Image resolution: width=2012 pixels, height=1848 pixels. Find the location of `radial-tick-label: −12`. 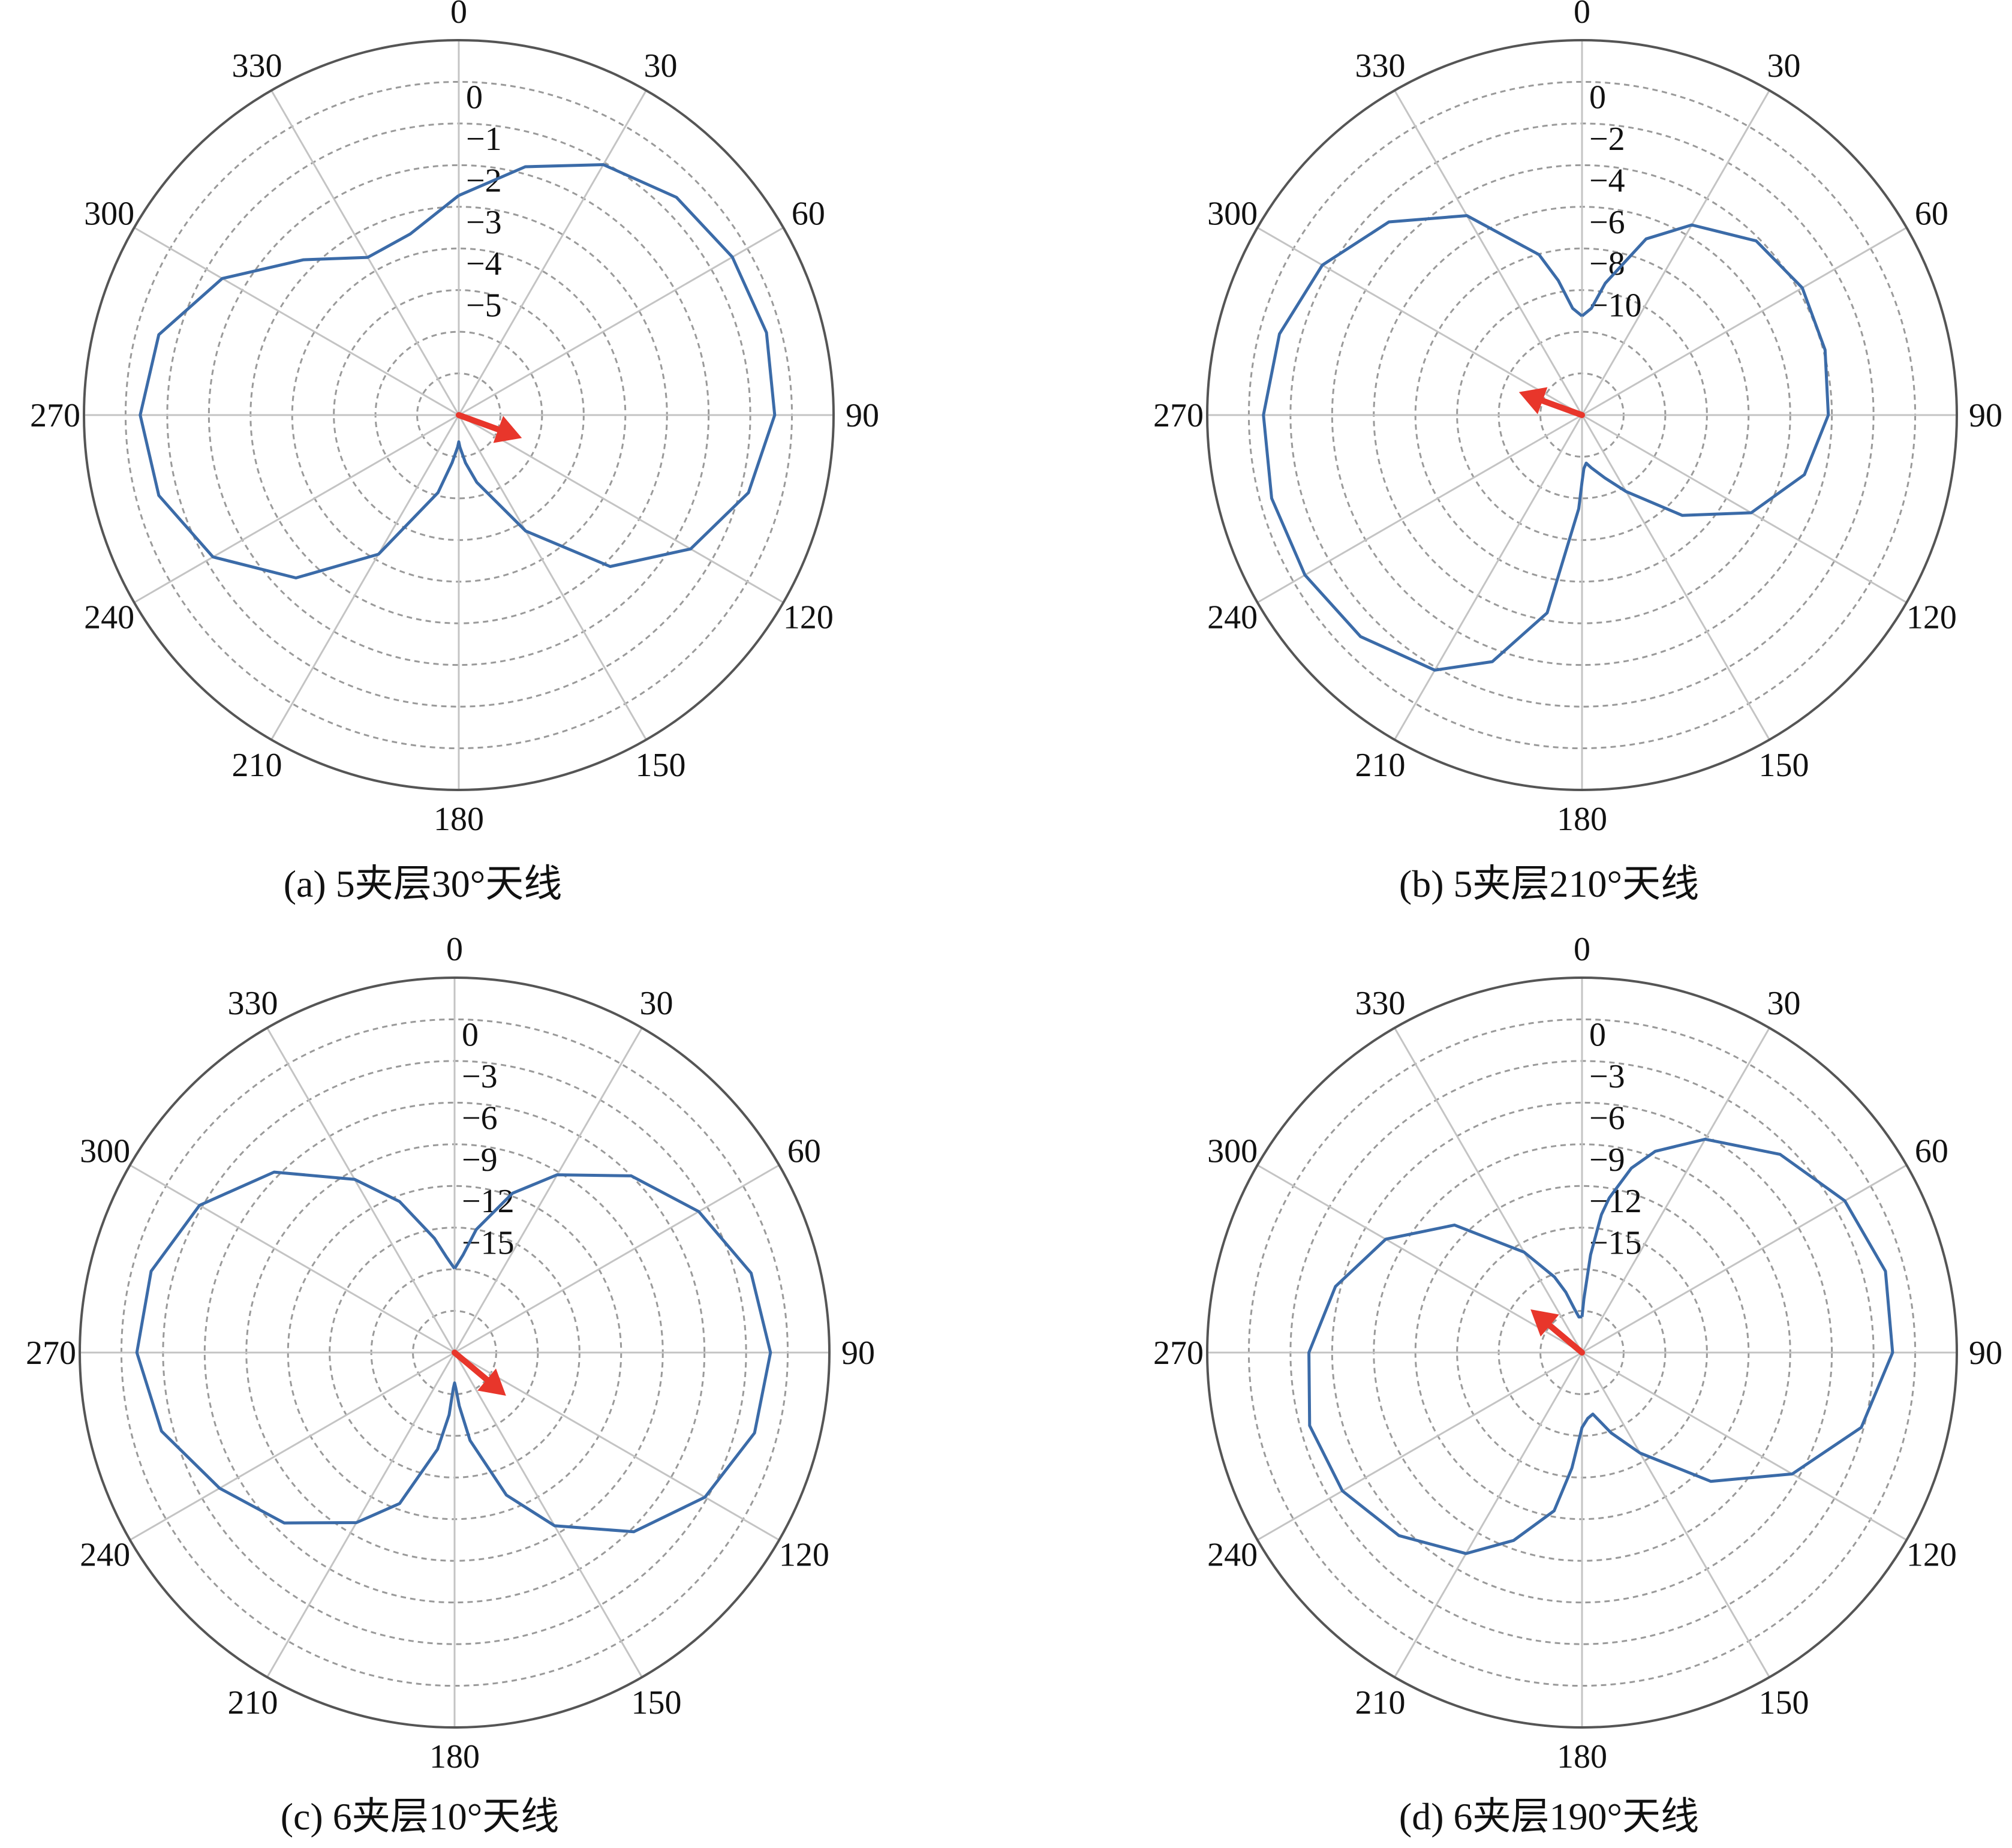

radial-tick-label: −12 is located at coordinates (488, 1201).